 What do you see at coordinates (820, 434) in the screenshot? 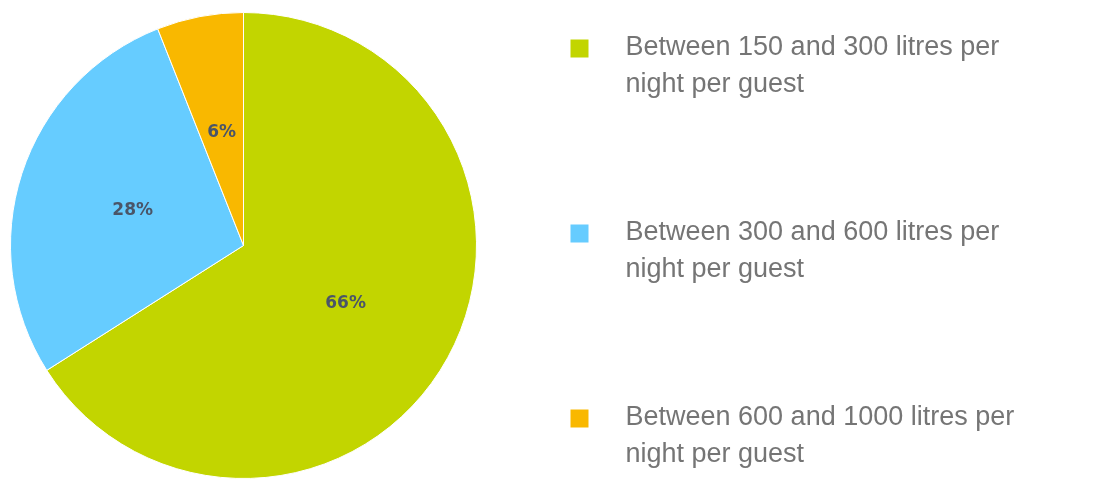
I see `legend-label: Between 600 and 1000 litres per night per guest` at bounding box center [820, 434].